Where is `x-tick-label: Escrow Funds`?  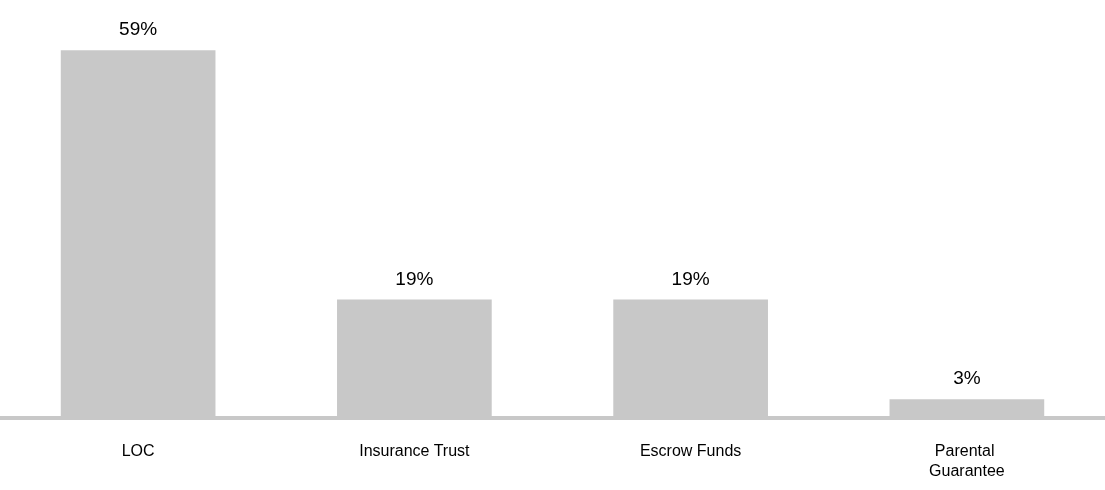 x-tick-label: Escrow Funds is located at coordinates (690, 450).